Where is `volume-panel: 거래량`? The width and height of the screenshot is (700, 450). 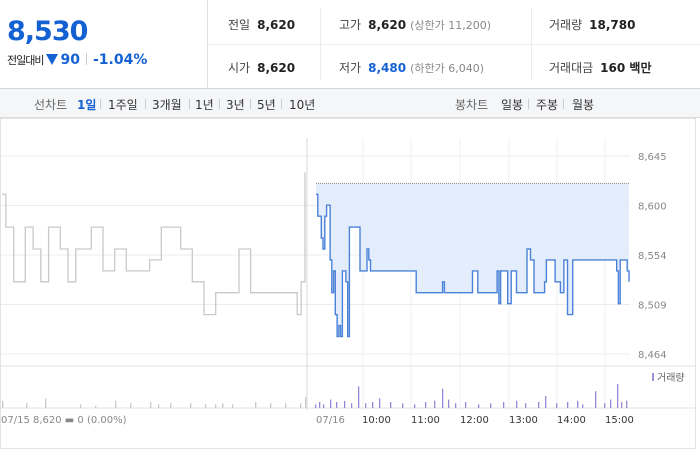
volume-panel: 거래량 is located at coordinates (348, 387).